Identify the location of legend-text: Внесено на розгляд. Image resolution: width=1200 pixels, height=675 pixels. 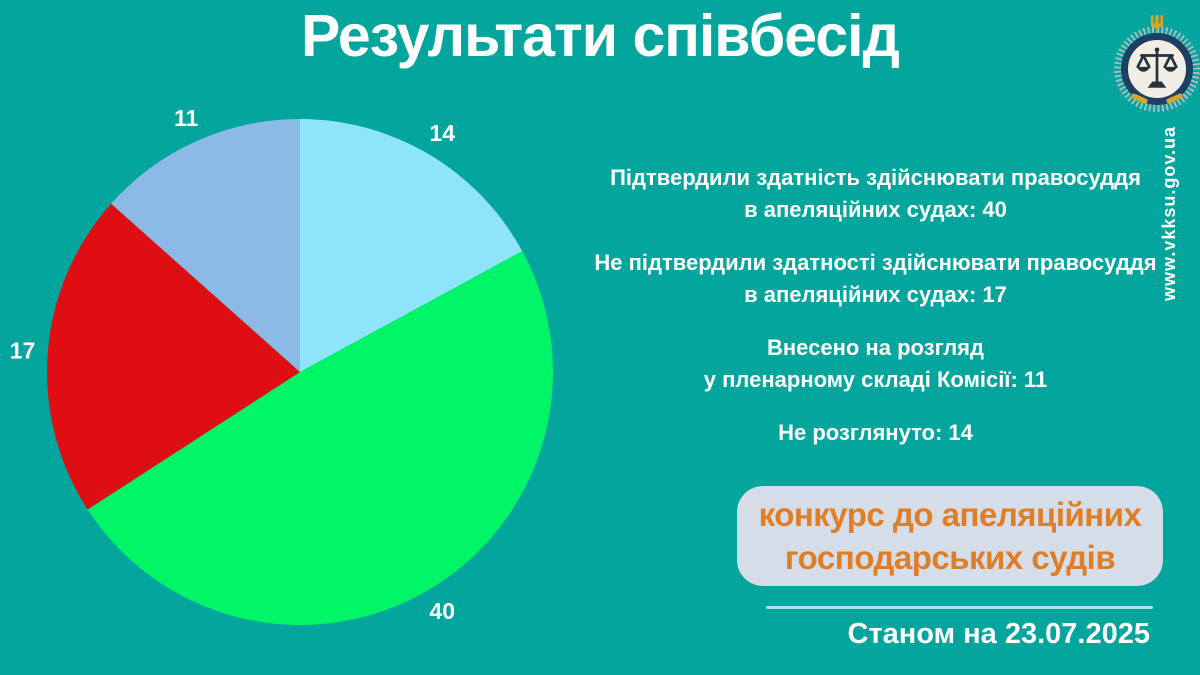
(875, 347).